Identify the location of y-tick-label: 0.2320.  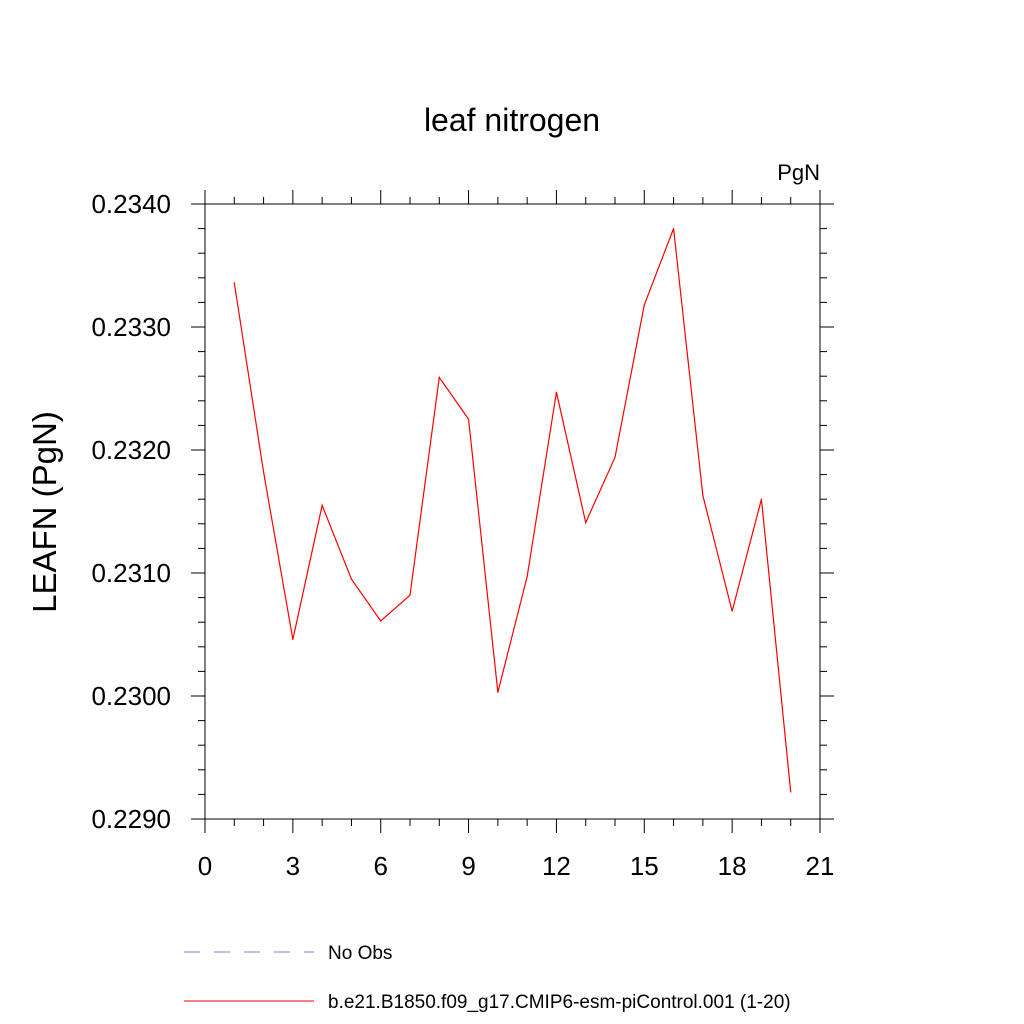
(131, 450).